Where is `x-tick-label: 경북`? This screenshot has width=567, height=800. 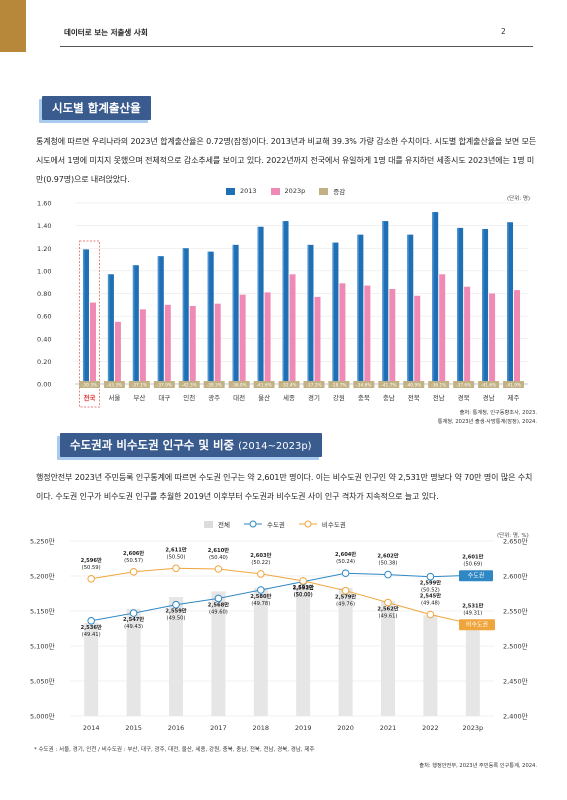
x-tick-label: 경북 is located at coordinates (464, 397).